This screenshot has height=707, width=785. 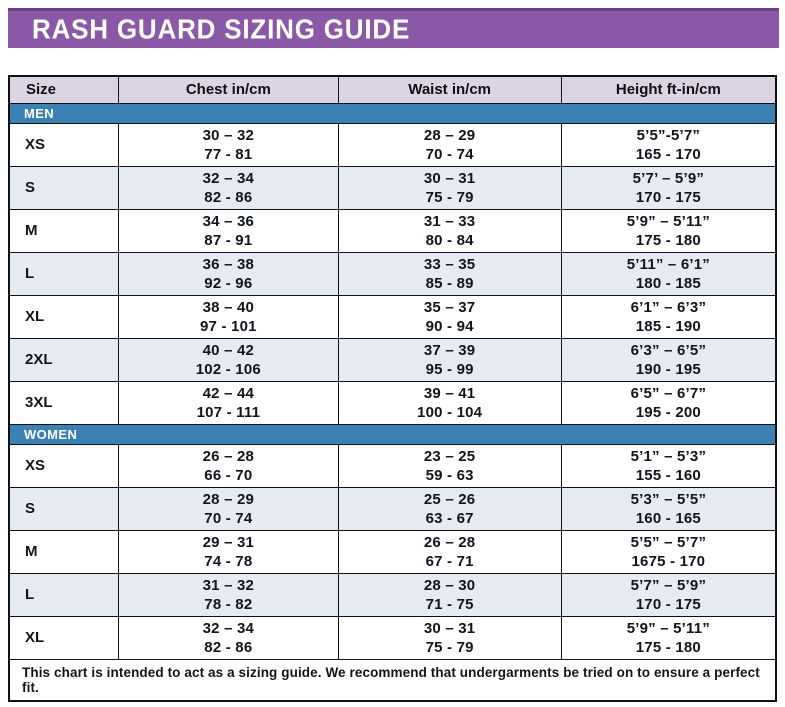 What do you see at coordinates (228, 350) in the screenshot?
I see `chest-in: 40 – 42` at bounding box center [228, 350].